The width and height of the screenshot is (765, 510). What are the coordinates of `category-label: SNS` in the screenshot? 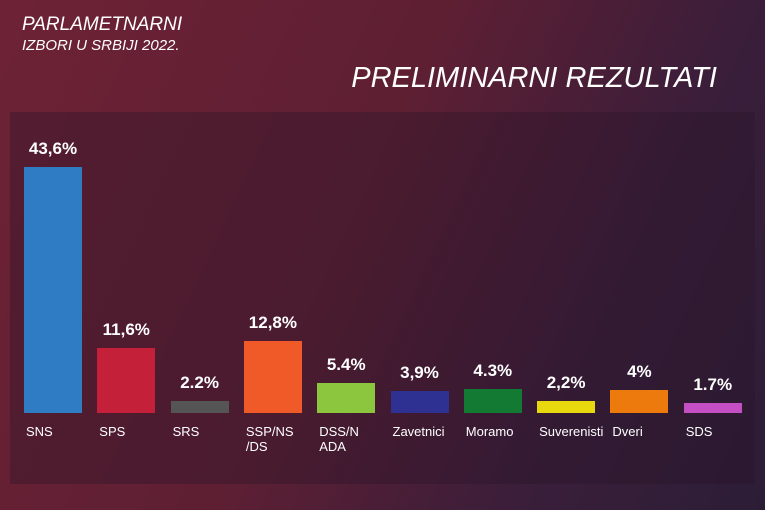 It's located at (39, 431).